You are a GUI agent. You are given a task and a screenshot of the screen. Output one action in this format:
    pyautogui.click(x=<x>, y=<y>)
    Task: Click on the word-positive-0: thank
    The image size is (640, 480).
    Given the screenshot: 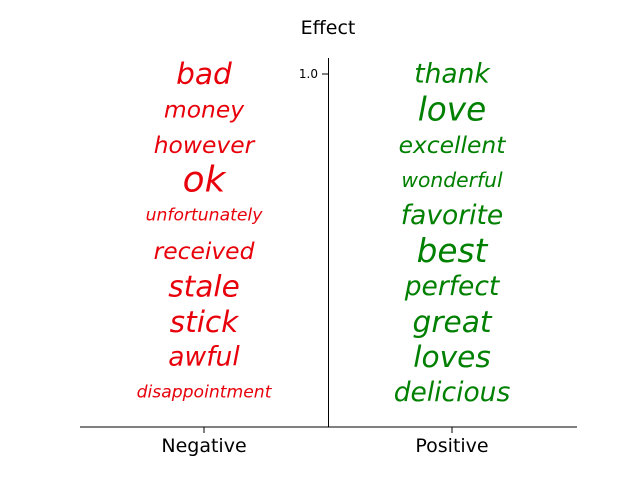 What is the action you would take?
    pyautogui.click(x=452, y=74)
    